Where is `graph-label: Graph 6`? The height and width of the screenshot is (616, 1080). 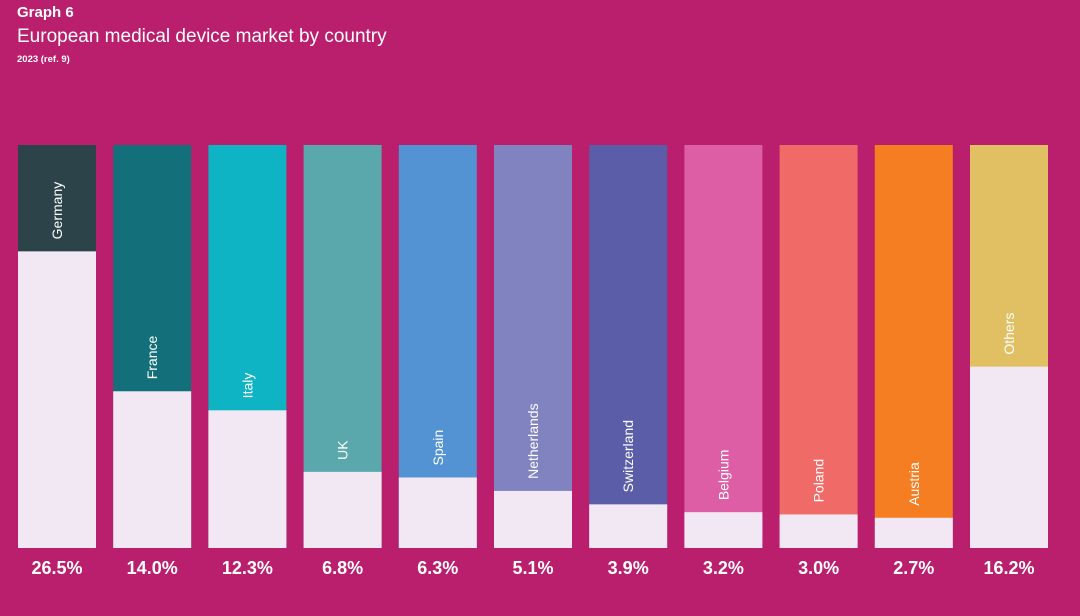 graph-label: Graph 6 is located at coordinates (45, 12).